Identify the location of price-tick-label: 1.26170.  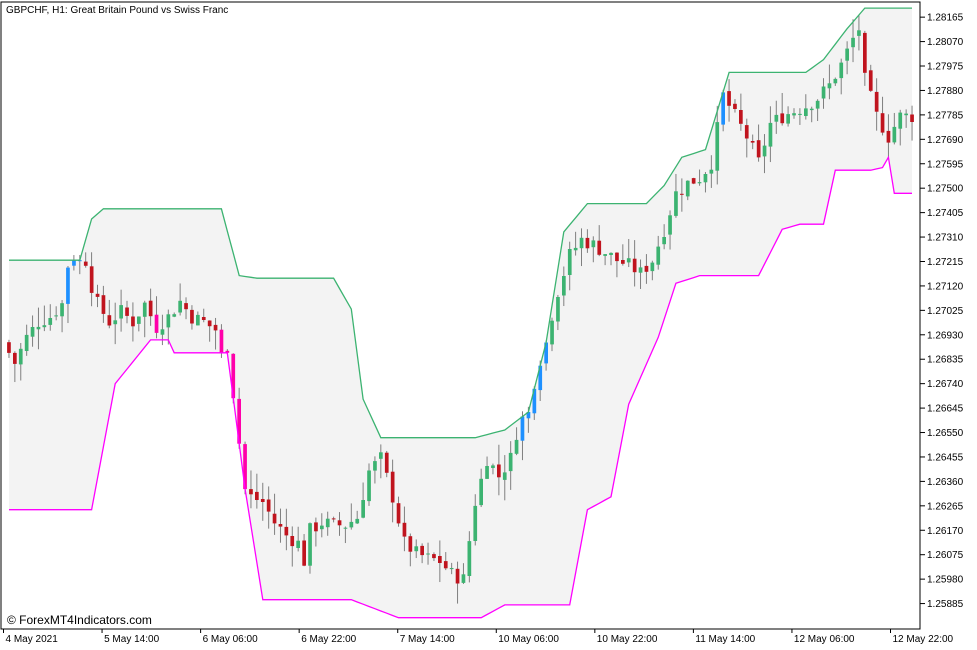
(945, 531).